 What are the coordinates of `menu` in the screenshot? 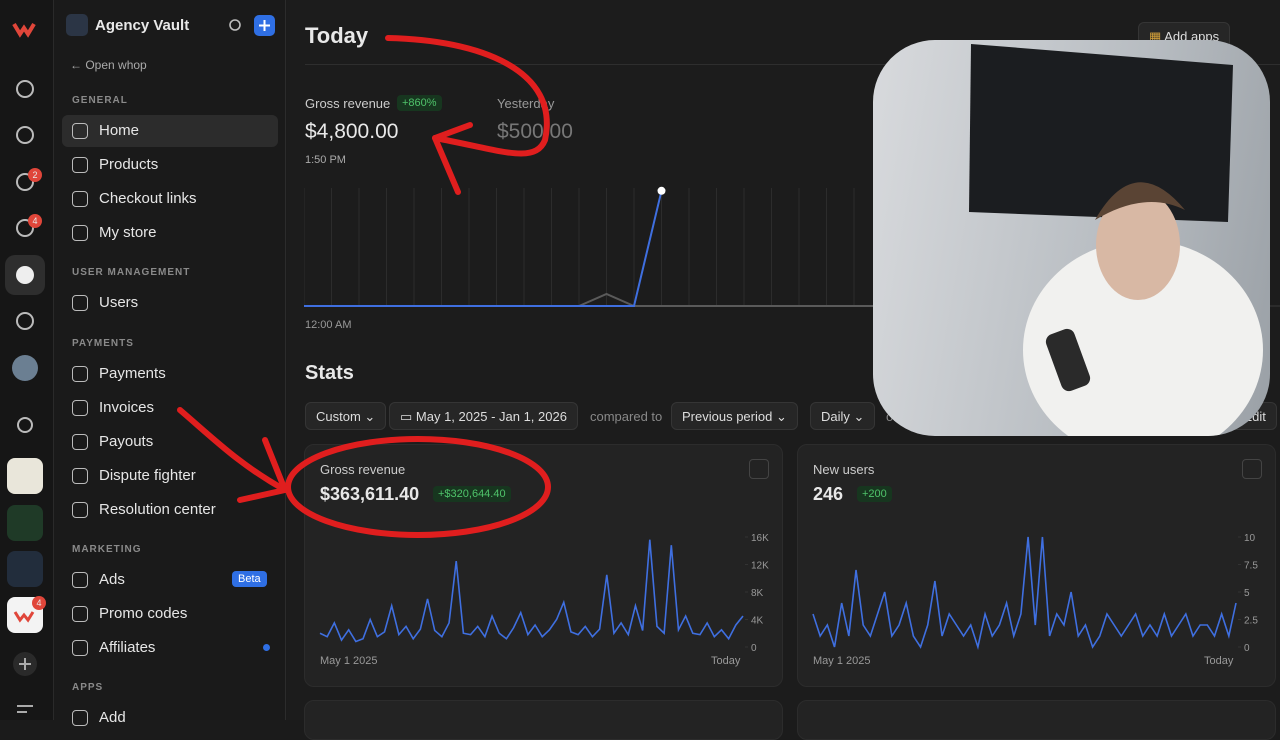 It's located at (25, 709).